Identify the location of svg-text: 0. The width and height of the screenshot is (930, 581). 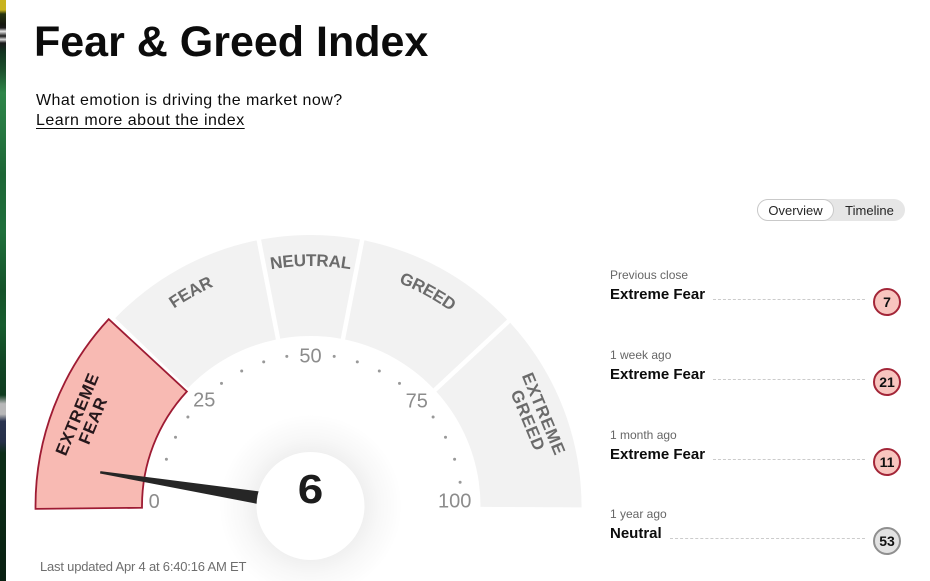
(154, 502).